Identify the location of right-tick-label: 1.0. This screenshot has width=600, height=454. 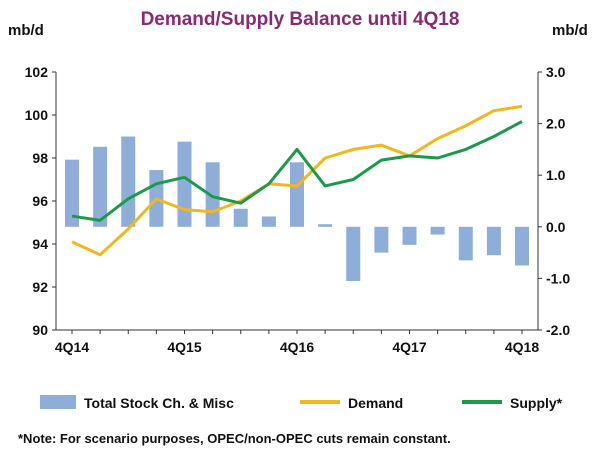
(556, 175).